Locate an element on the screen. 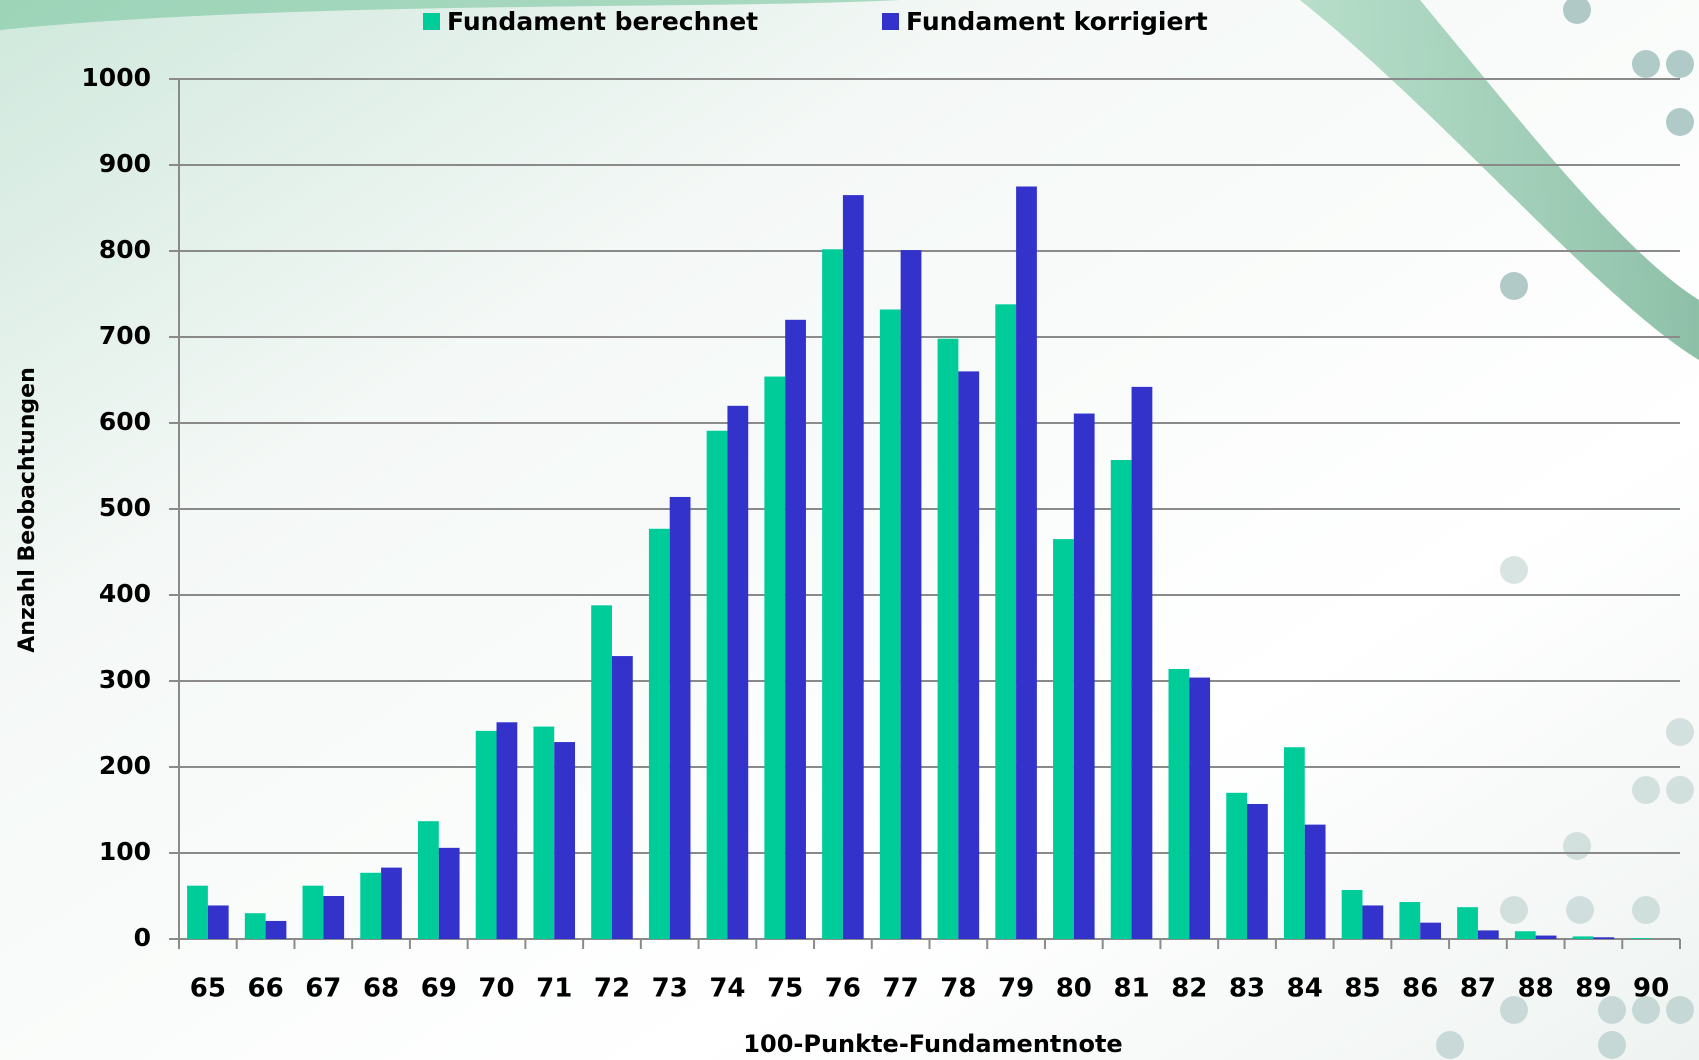  y-tick-label: 600 is located at coordinates (125, 421).